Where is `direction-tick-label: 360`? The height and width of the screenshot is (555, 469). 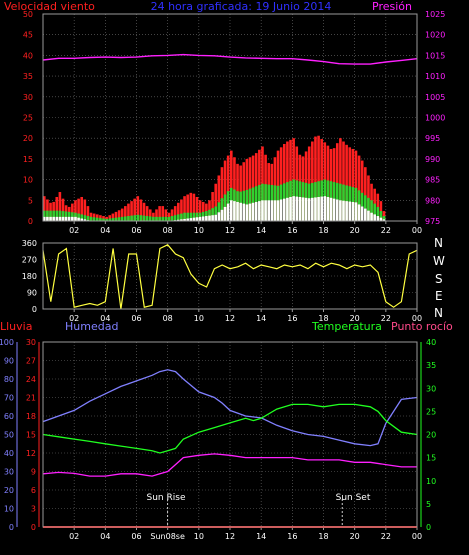
direction-tick-label: 360 is located at coordinates (29, 243).